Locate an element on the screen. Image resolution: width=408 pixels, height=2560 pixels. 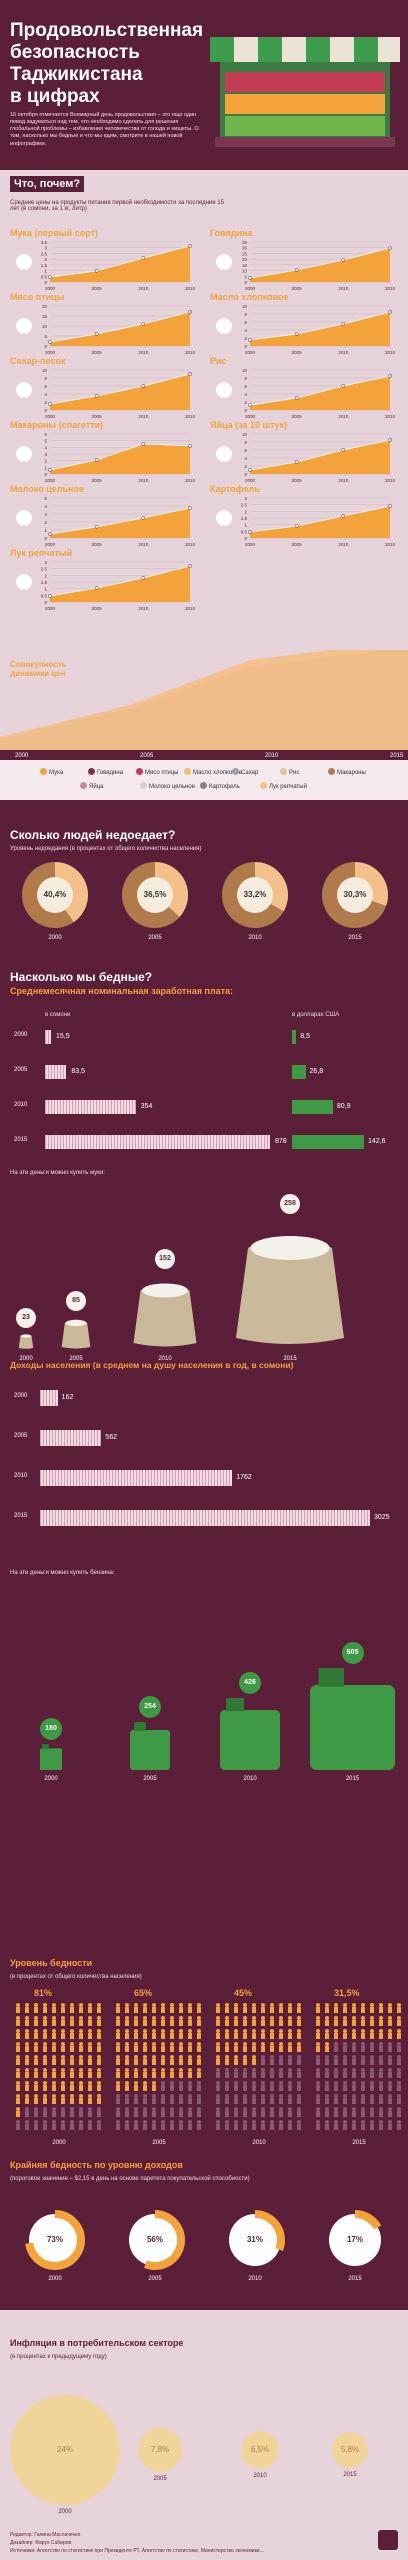
title-line-3: Таджикистана is located at coordinates (76, 74).